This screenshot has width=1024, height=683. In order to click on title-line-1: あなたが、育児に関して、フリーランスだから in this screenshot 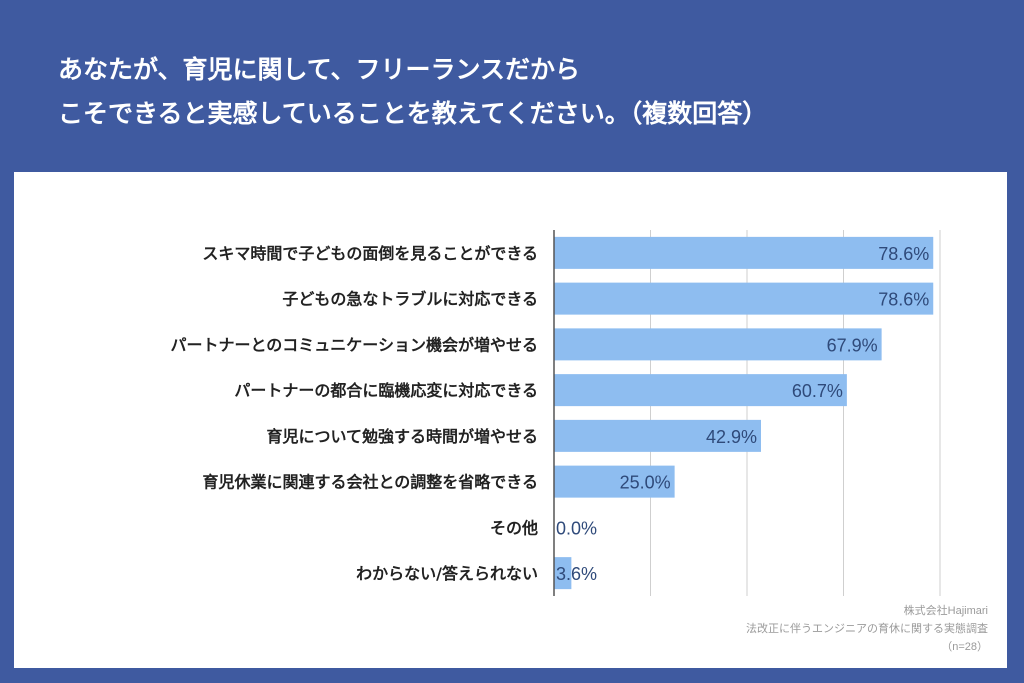, I will do `click(319, 69)`.